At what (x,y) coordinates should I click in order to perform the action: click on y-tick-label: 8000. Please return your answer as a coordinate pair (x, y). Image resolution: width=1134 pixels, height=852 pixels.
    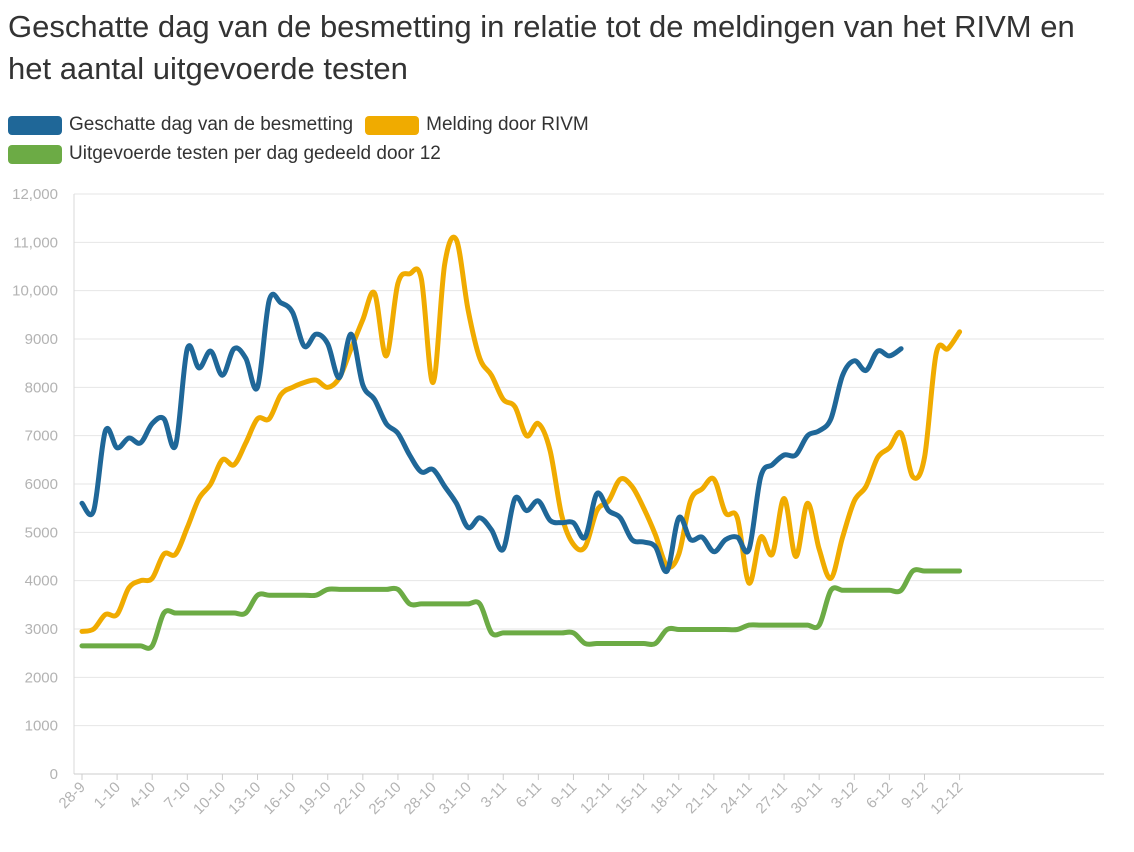
    Looking at the image, I should click on (41, 387).